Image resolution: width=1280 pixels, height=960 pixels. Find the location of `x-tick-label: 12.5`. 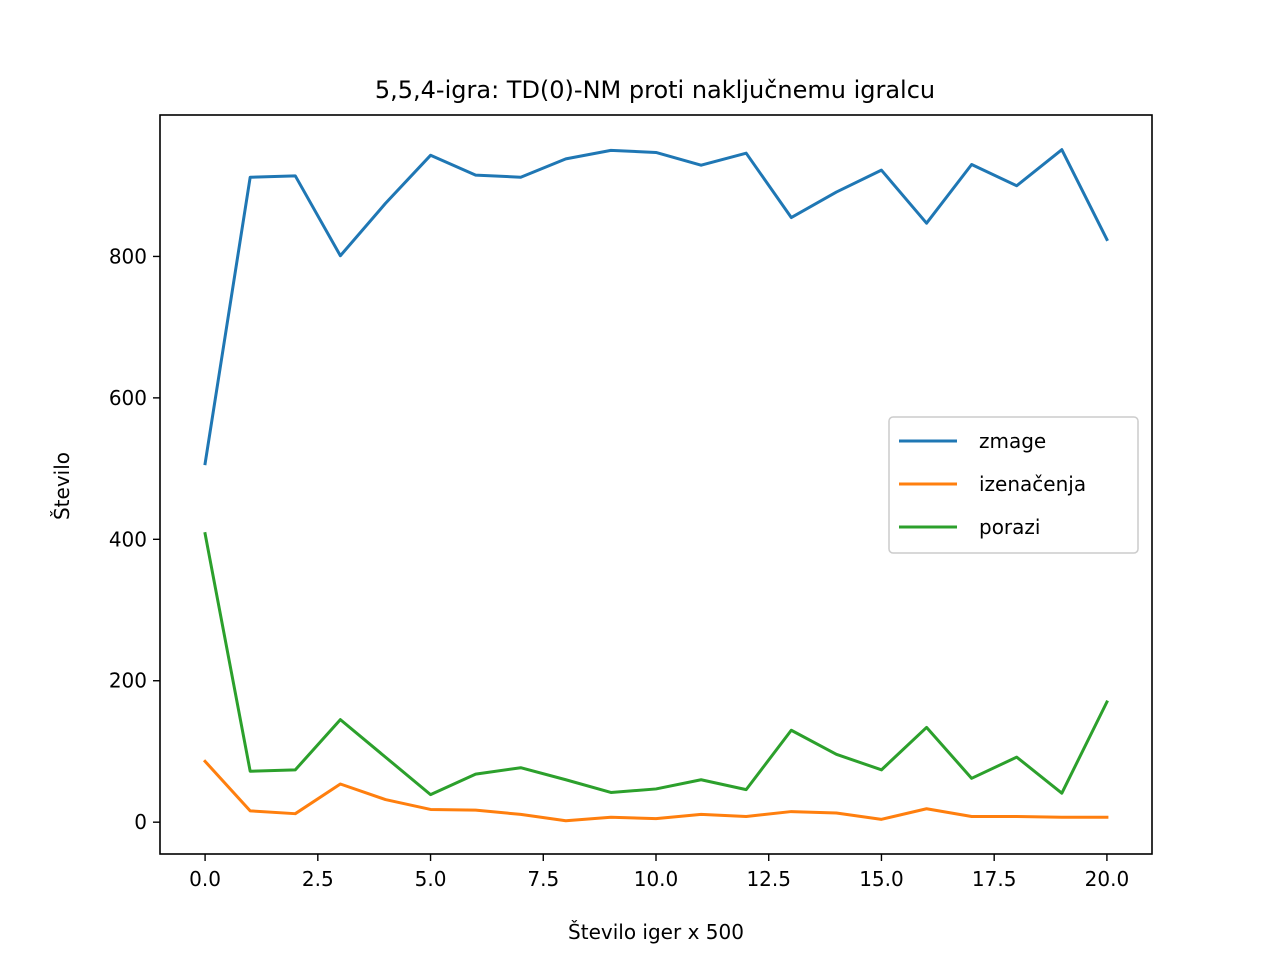

x-tick-label: 12.5 is located at coordinates (768, 879).